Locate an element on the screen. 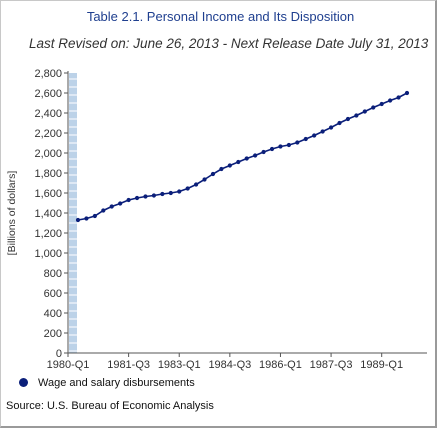  x-tick-label: 1986-Q1 is located at coordinates (280, 365).